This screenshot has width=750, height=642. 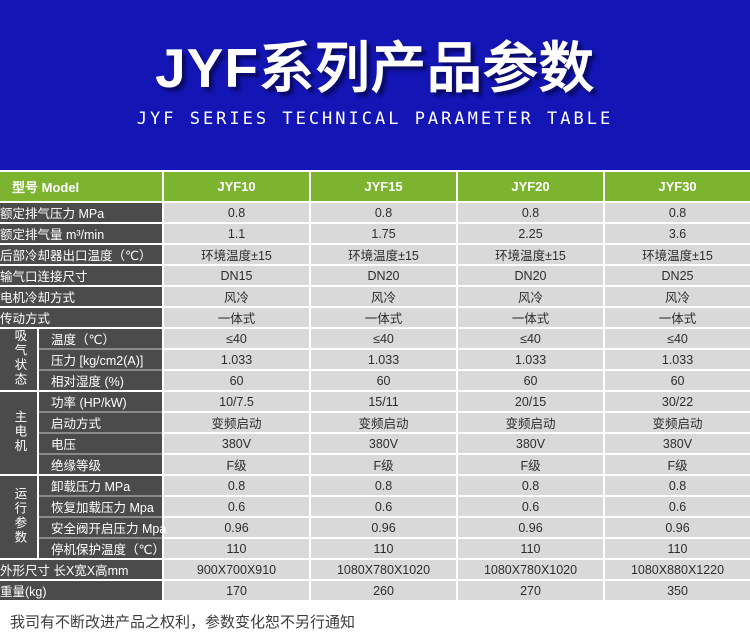 I want to click on cell-value: 170, so click(x=236, y=589).